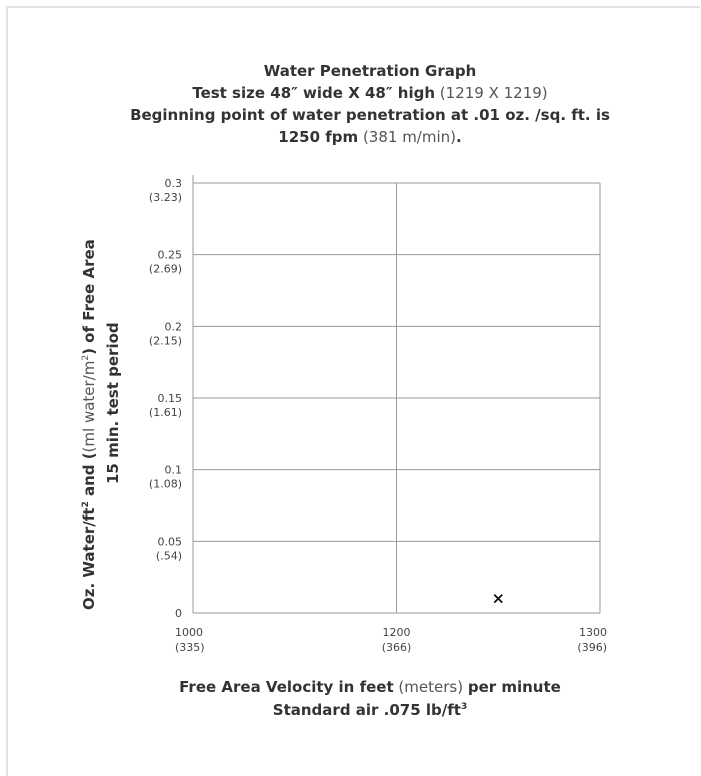  I want to click on note-bold: 1250 fpm, so click(318, 137).